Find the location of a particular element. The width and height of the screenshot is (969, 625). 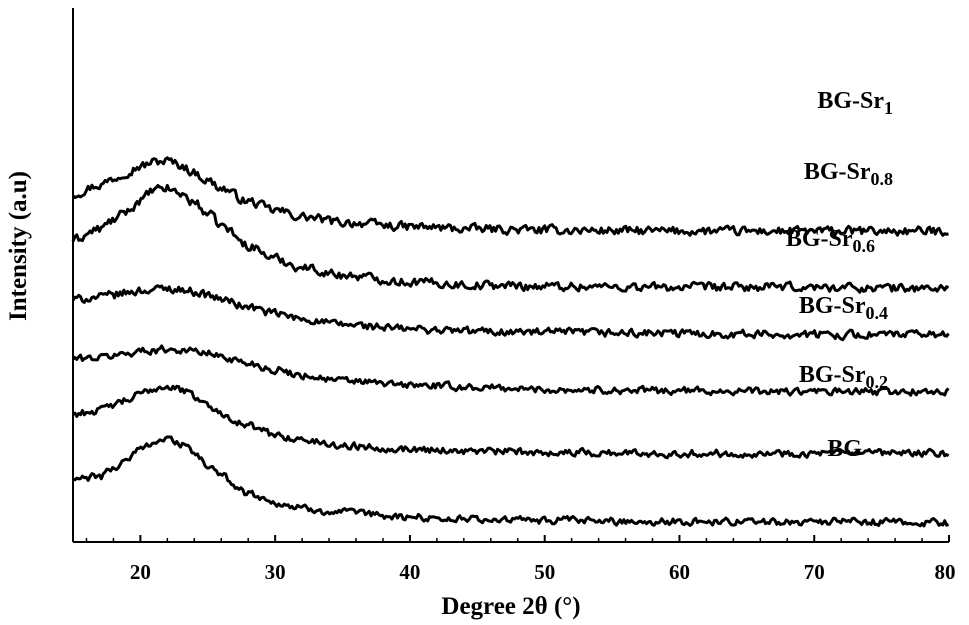

x-tick-label: 50 is located at coordinates (544, 572).